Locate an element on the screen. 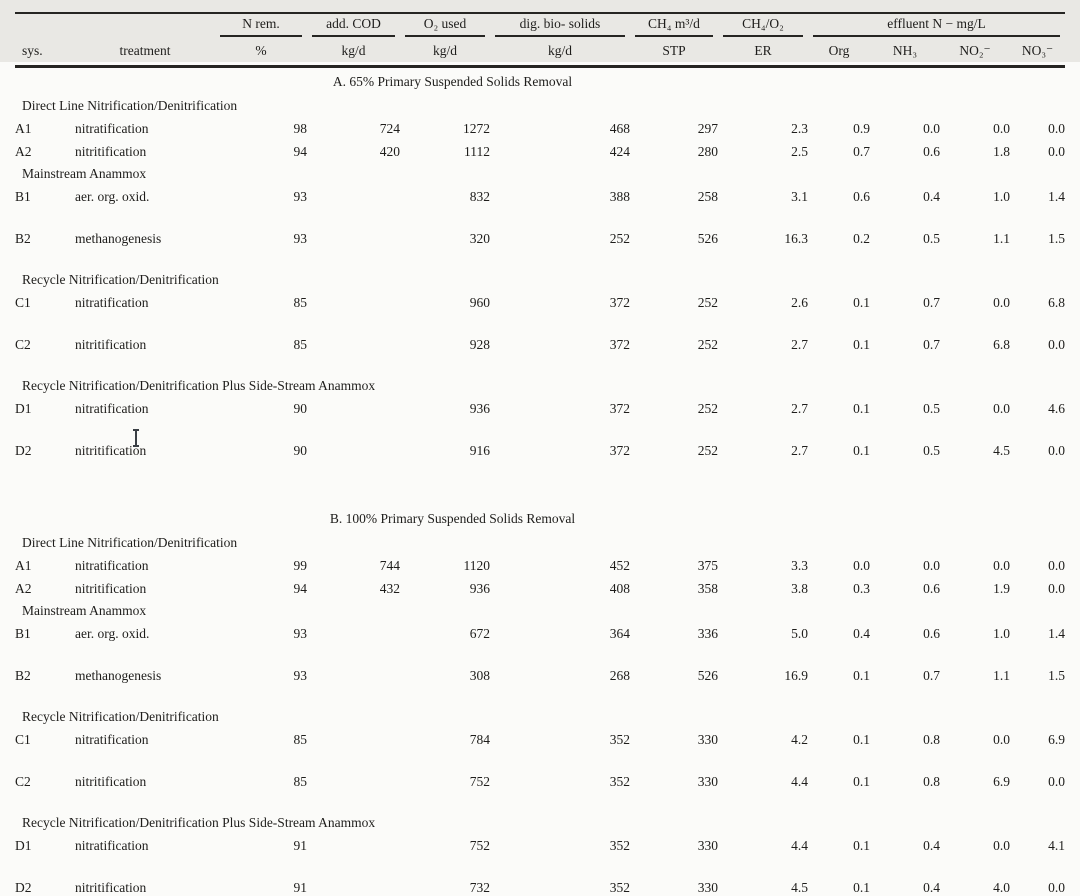 The height and width of the screenshot is (896, 1080). value-cell: 420 is located at coordinates (389, 151).